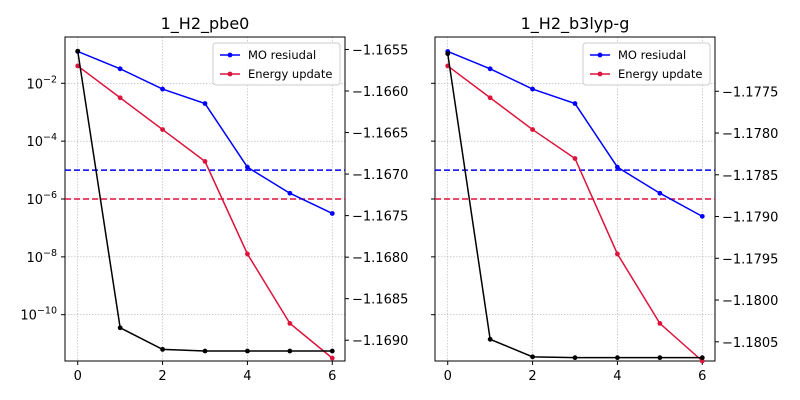 This screenshot has height=400, width=800. I want to click on y-left-tick-label: 10⁻⁶, so click(41, 199).